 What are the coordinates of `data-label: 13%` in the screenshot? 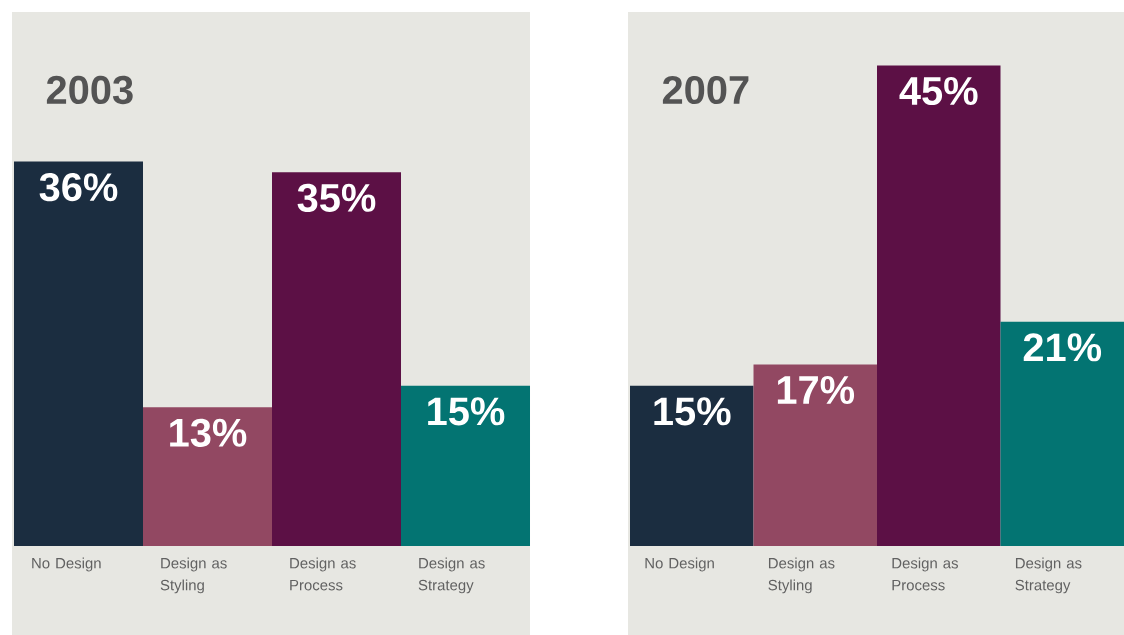 It's located at (208, 432).